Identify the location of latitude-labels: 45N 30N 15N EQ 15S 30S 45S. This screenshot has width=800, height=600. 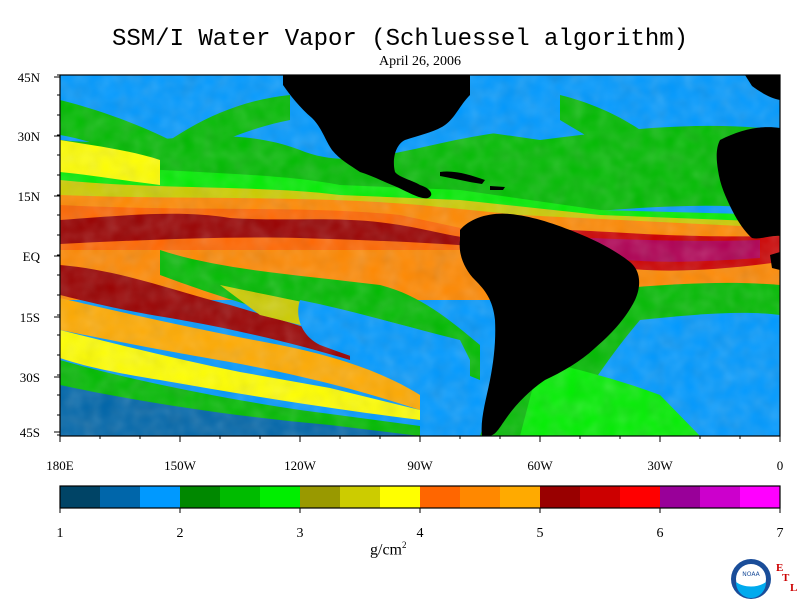
(29, 255).